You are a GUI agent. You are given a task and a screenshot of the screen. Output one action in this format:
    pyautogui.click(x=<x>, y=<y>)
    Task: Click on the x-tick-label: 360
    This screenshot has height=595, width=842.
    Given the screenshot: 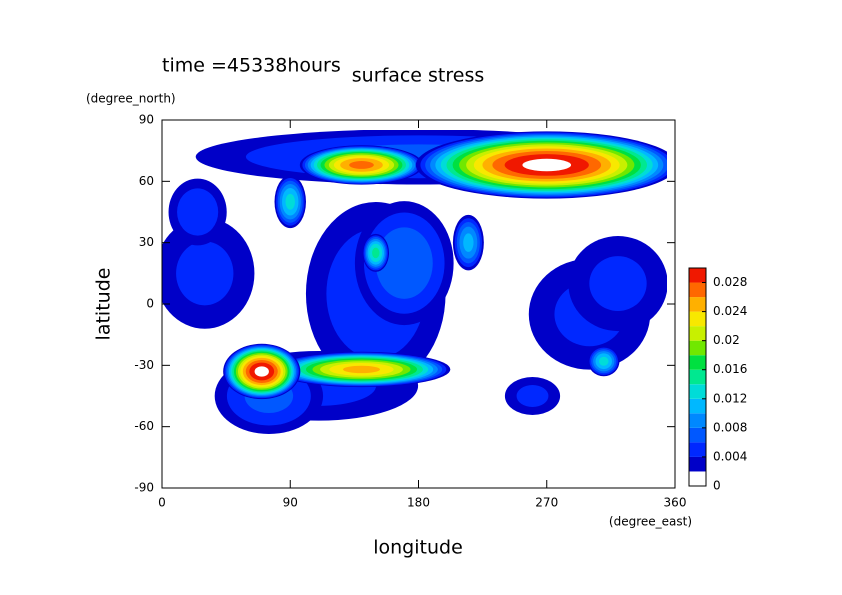 What is the action you would take?
    pyautogui.click(x=675, y=503)
    